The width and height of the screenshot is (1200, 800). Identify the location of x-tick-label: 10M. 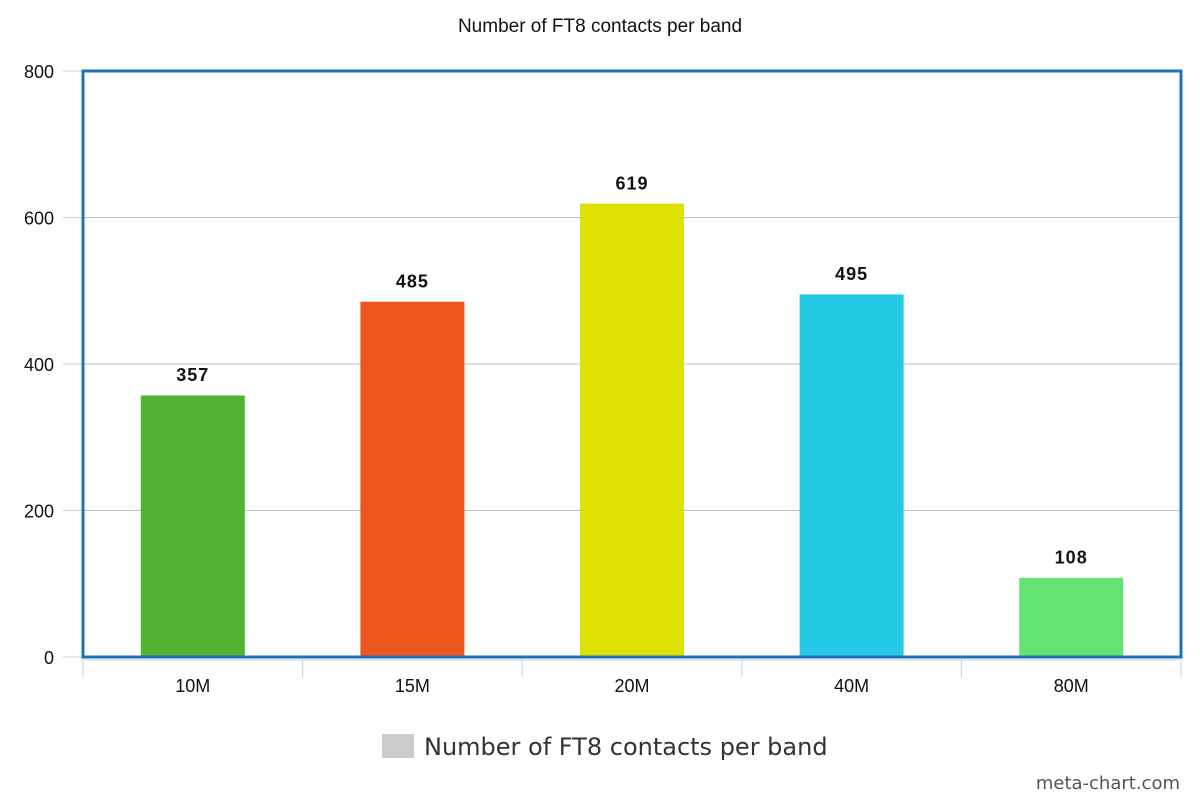
(192, 686).